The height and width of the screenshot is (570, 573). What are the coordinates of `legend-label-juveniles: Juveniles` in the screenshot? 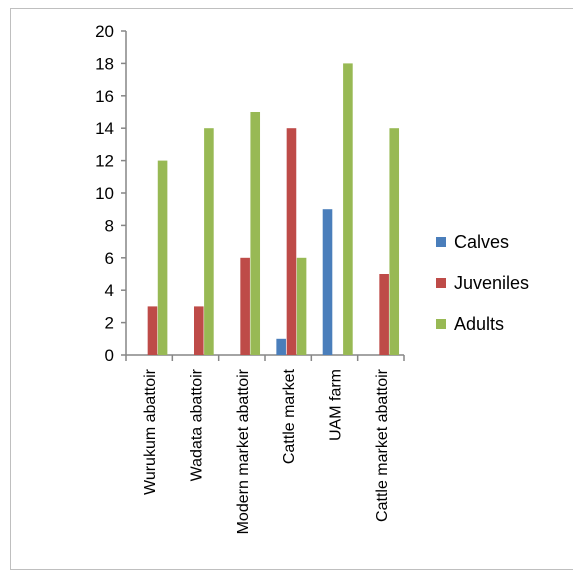 It's located at (491, 283).